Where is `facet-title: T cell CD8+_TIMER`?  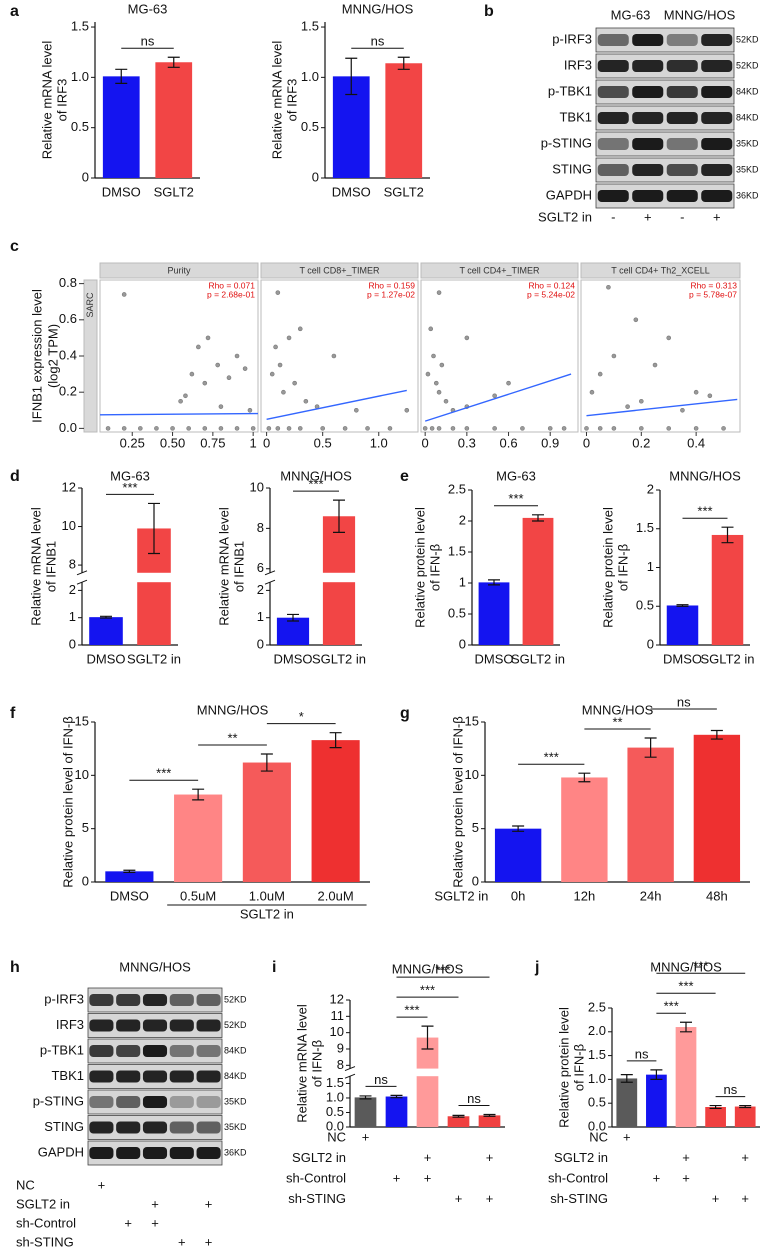
facet-title: T cell CD8+_TIMER is located at coordinates (339, 270).